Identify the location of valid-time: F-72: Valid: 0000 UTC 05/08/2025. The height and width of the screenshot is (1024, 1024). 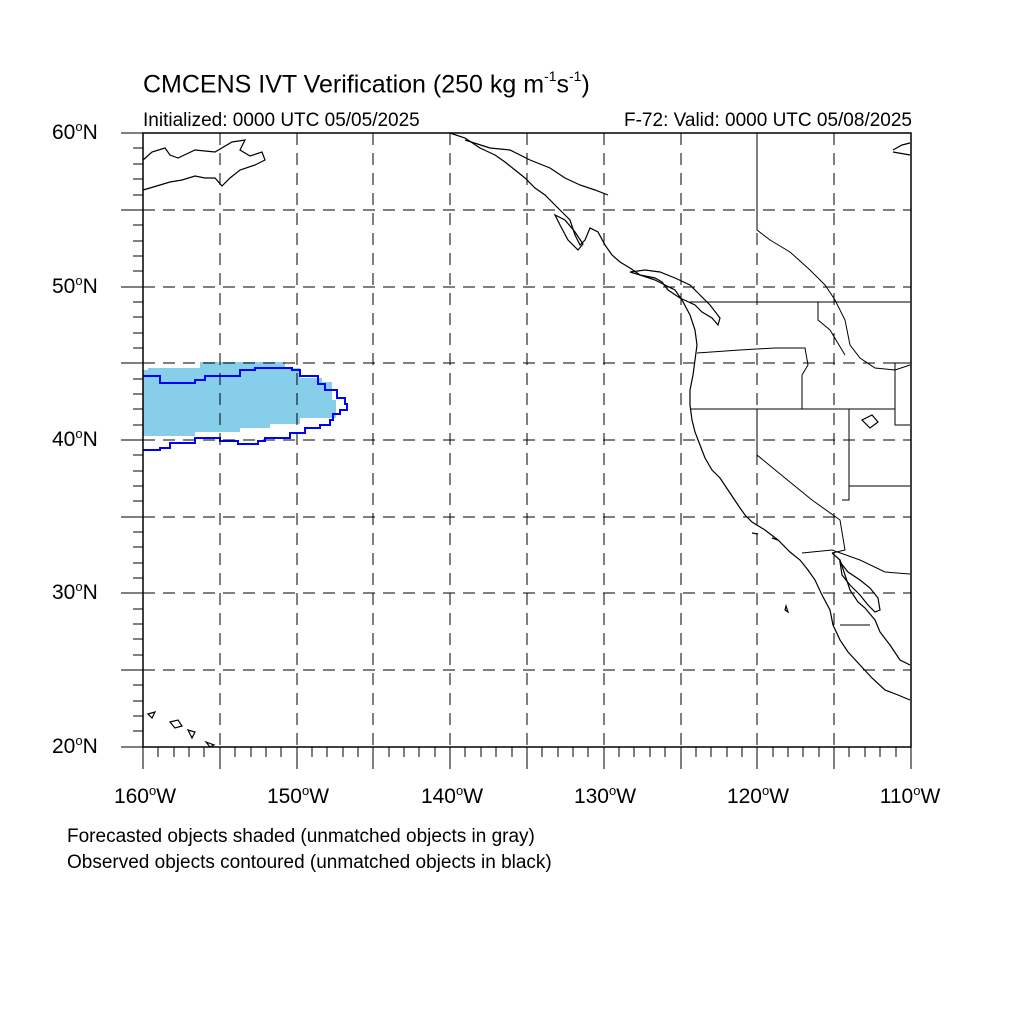
(768, 120).